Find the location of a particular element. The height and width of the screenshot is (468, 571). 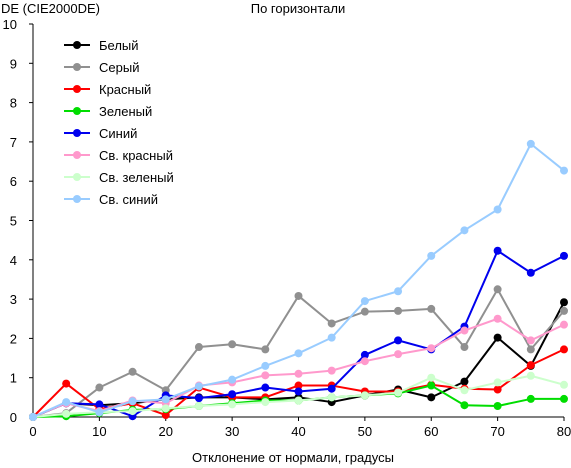

legend-label: Св. синий is located at coordinates (128, 199).